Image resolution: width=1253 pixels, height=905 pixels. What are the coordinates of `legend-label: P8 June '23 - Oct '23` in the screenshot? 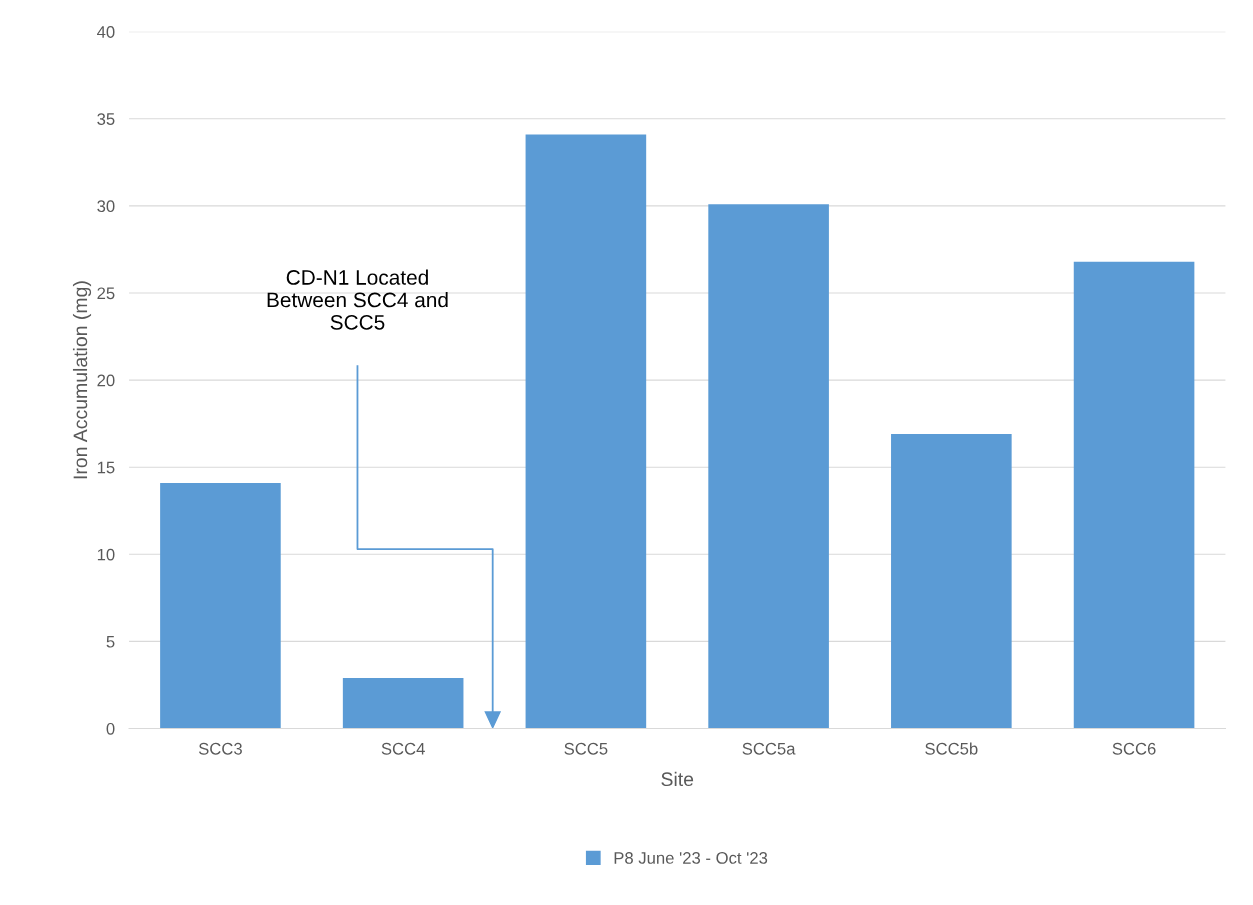 It's located at (691, 858).